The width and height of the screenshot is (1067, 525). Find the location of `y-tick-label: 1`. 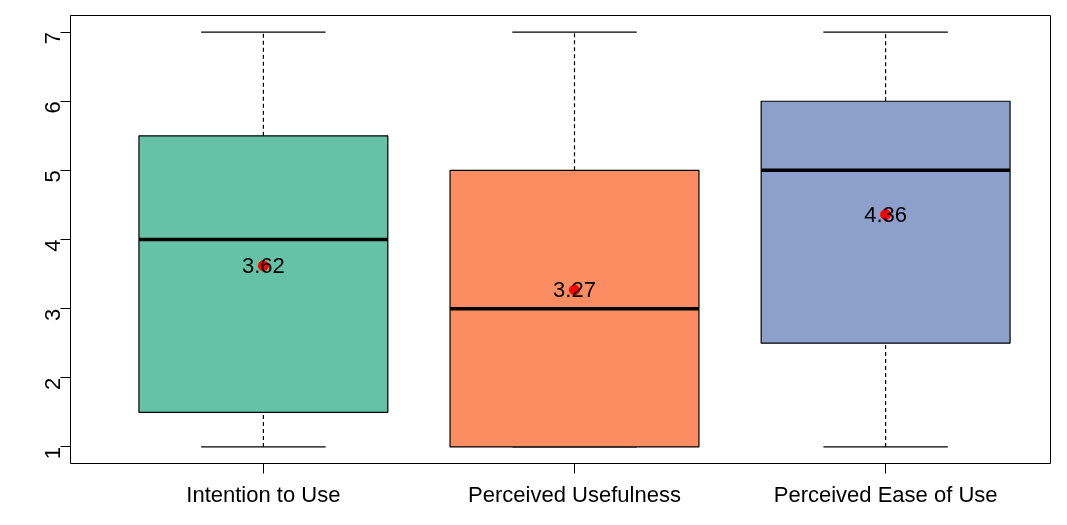

y-tick-label: 1 is located at coordinates (52, 453).